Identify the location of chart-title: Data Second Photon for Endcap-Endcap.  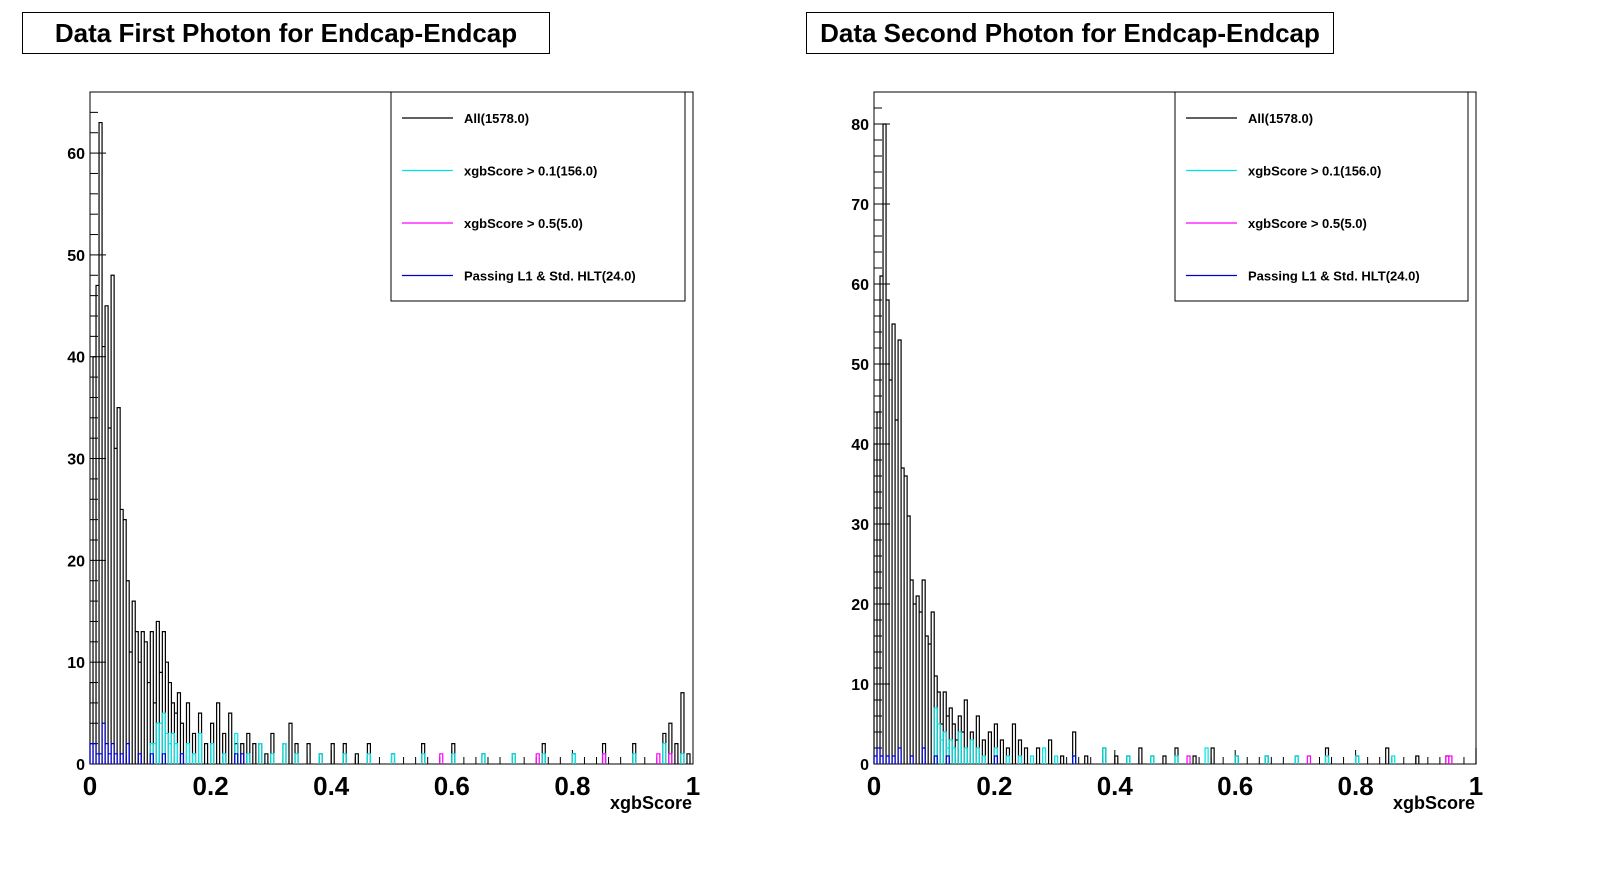
(1070, 33).